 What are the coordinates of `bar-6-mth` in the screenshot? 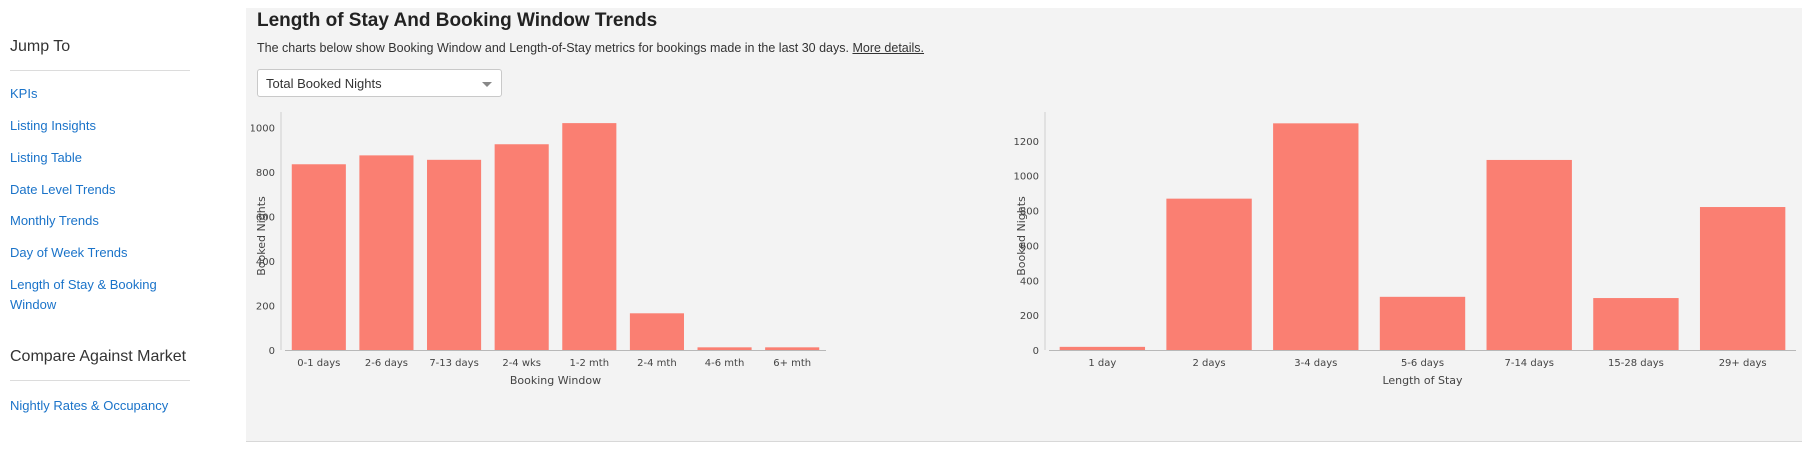 It's located at (792, 348).